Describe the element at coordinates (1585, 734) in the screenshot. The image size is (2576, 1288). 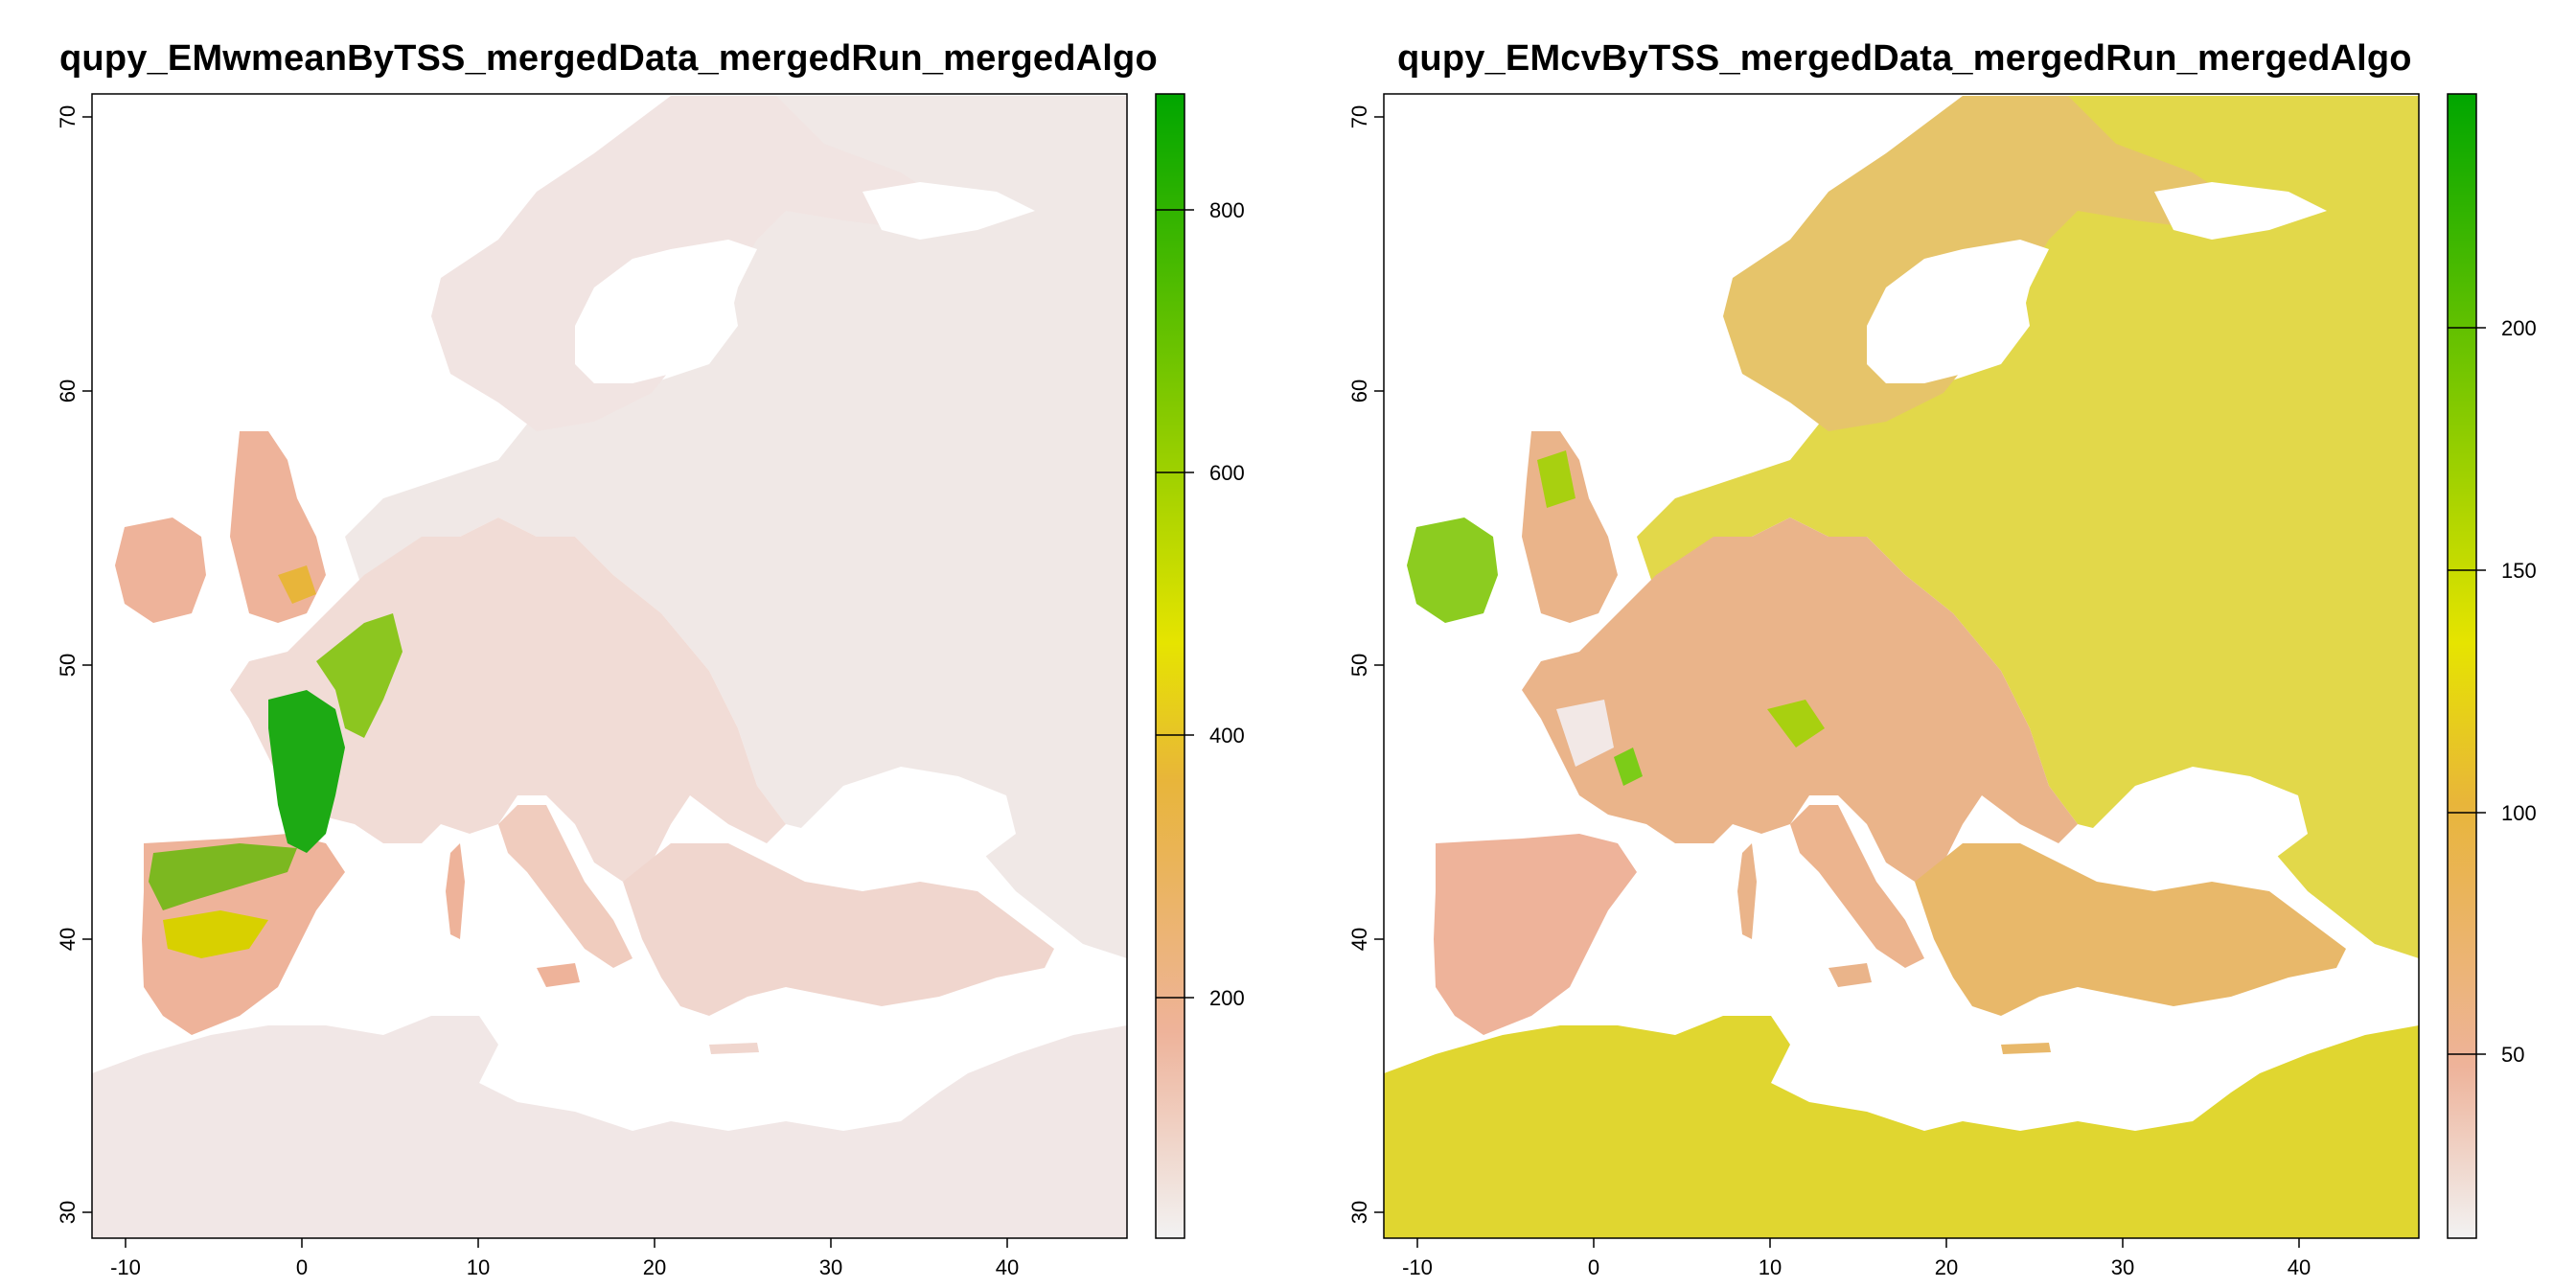
I see `lowspot-france` at that location.